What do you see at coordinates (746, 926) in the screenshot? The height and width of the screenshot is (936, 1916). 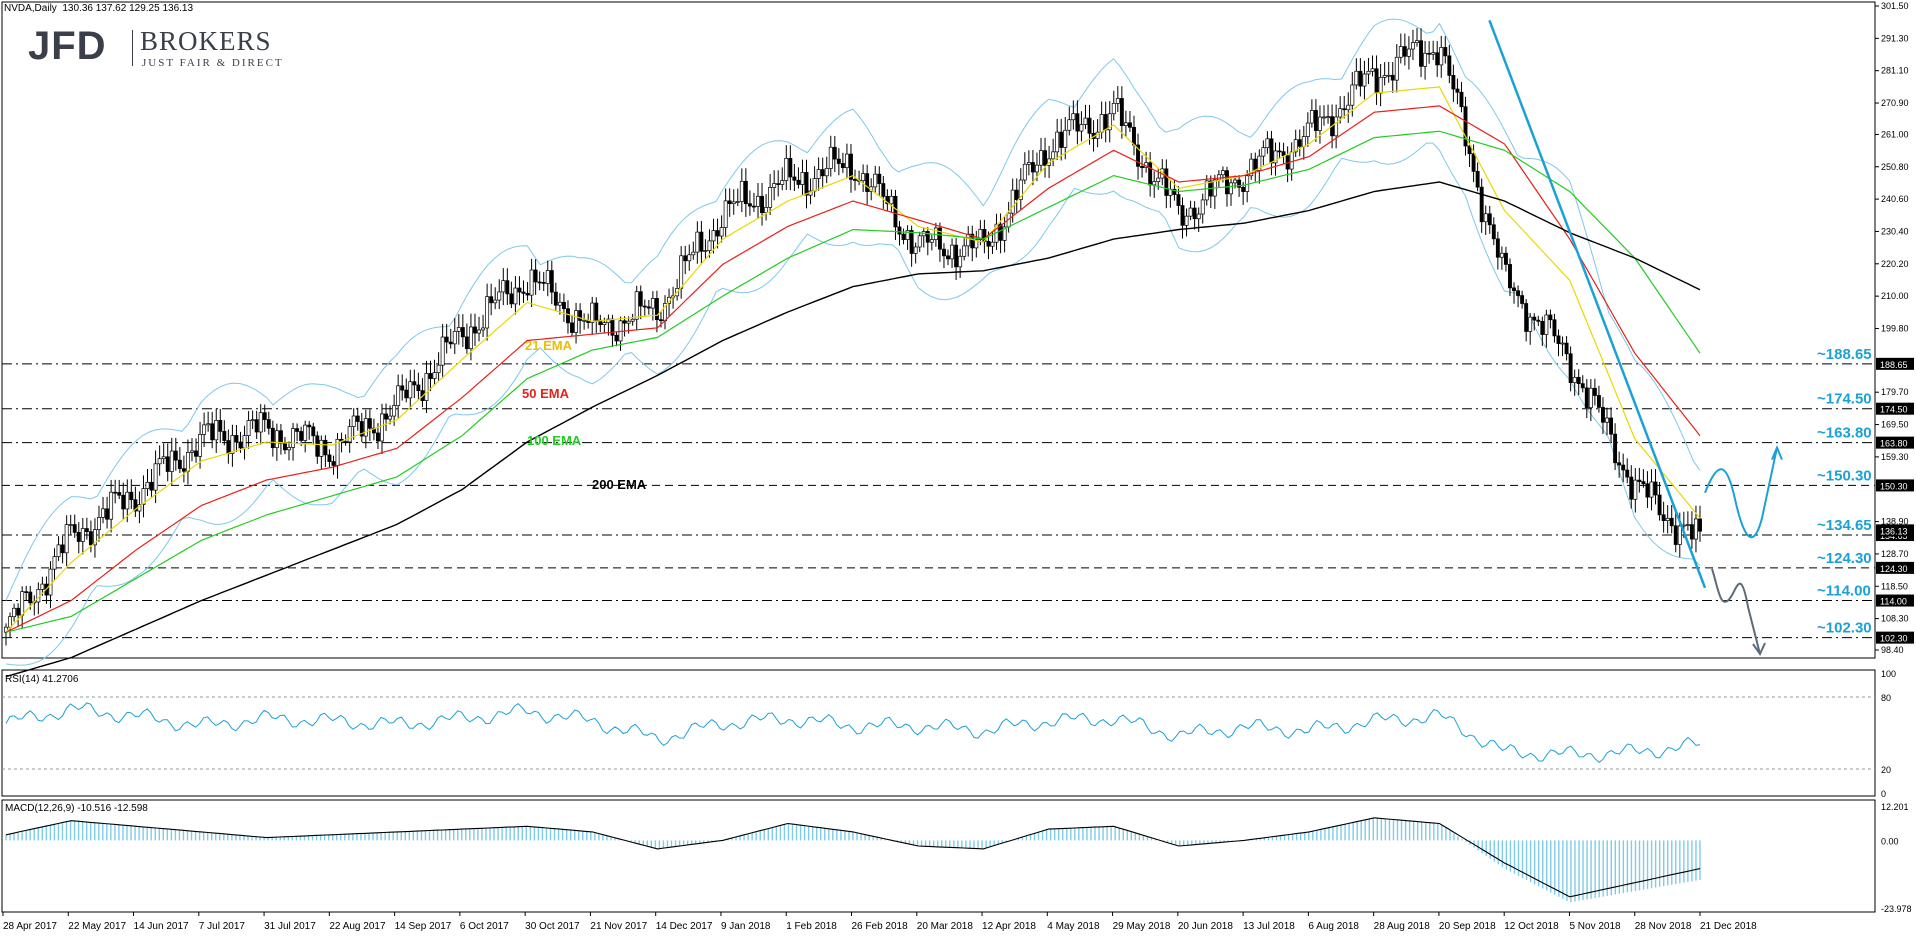 I see `x-tick-label-11: 9 Jan 2018` at bounding box center [746, 926].